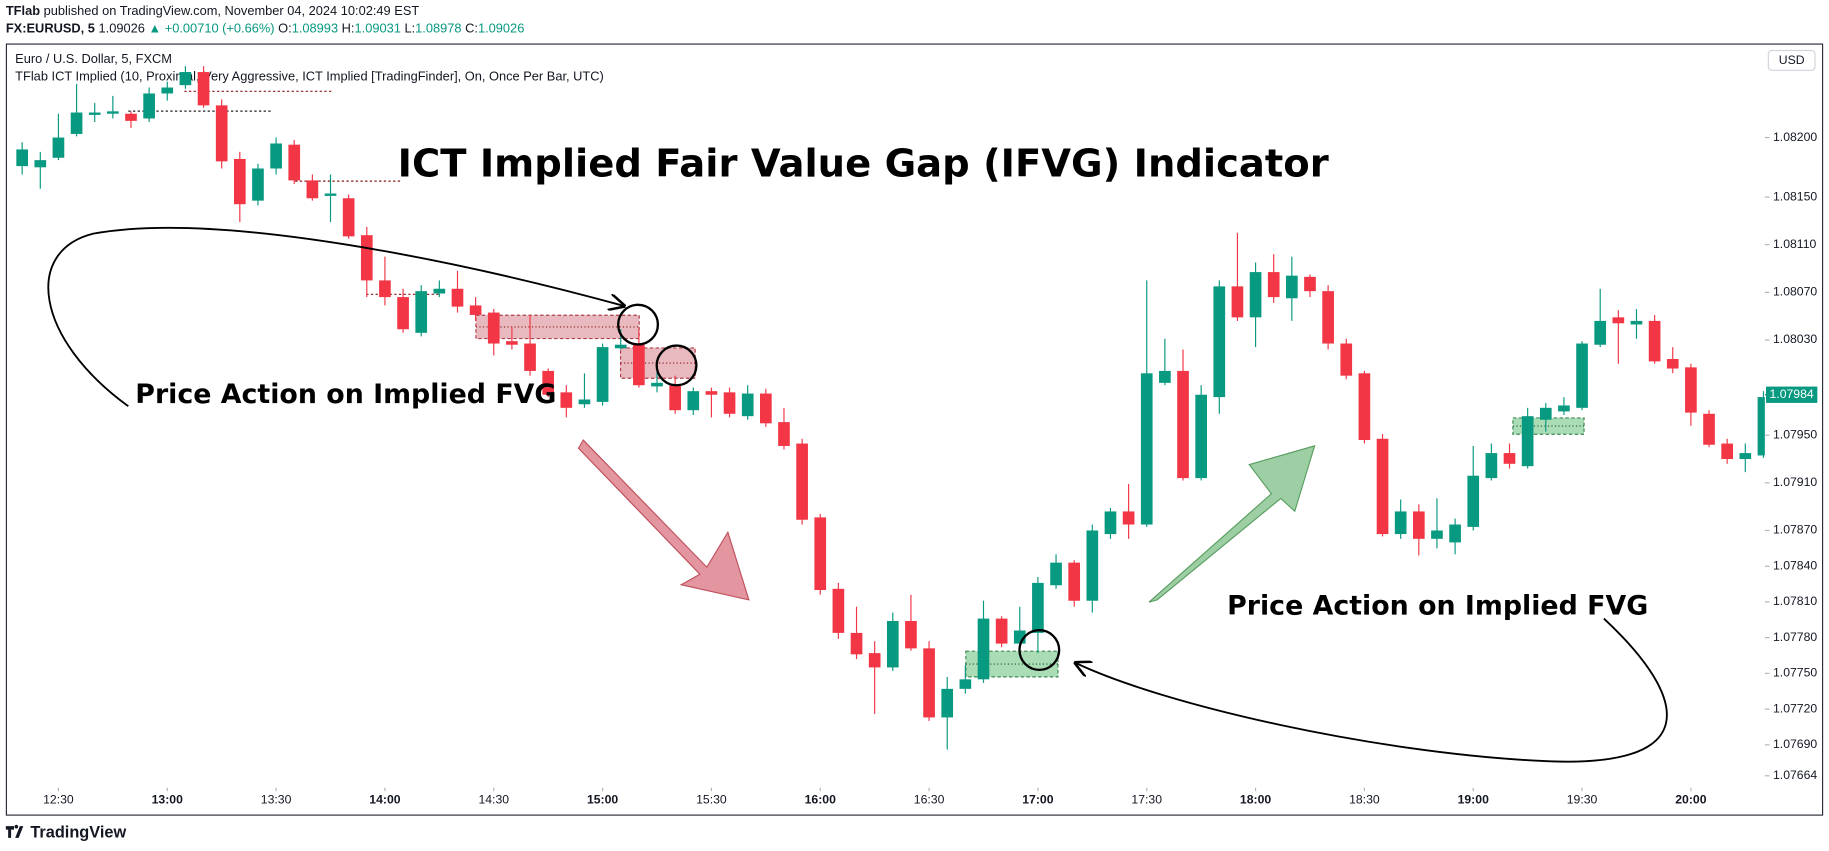  I want to click on y-tick-label: 1.08200, so click(1795, 137).